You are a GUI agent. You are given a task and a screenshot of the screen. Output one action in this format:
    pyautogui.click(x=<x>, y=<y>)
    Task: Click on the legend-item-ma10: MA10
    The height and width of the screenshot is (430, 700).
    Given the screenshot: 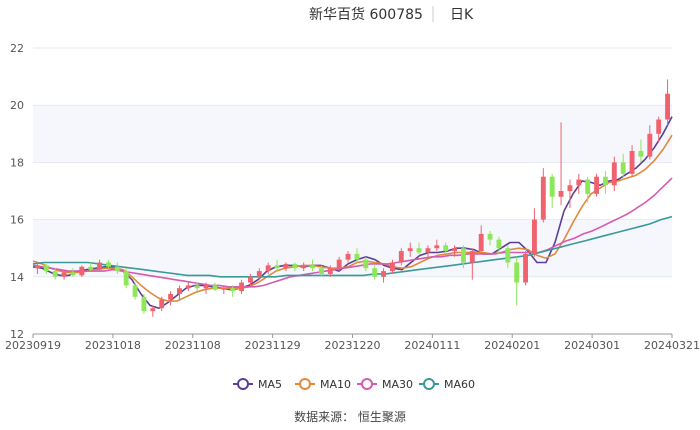 What is the action you would take?
    pyautogui.click(x=323, y=384)
    